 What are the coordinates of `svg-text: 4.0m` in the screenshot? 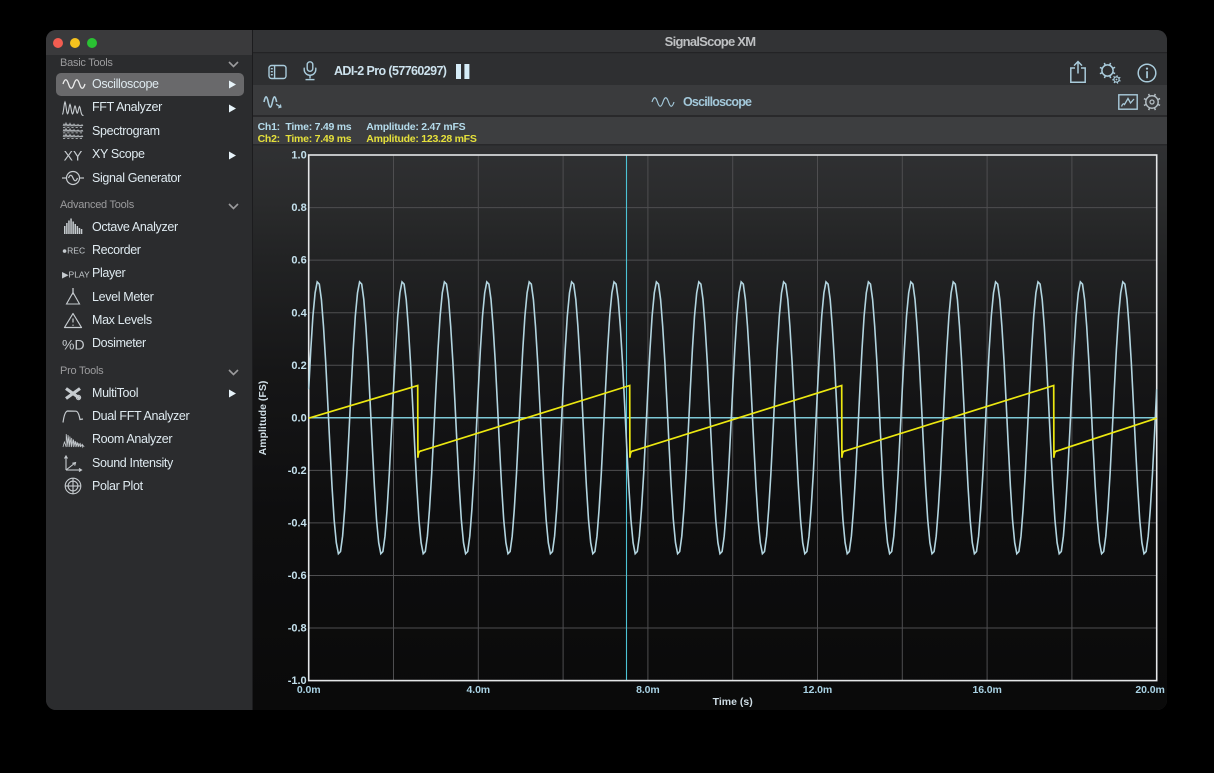 It's located at (479, 690).